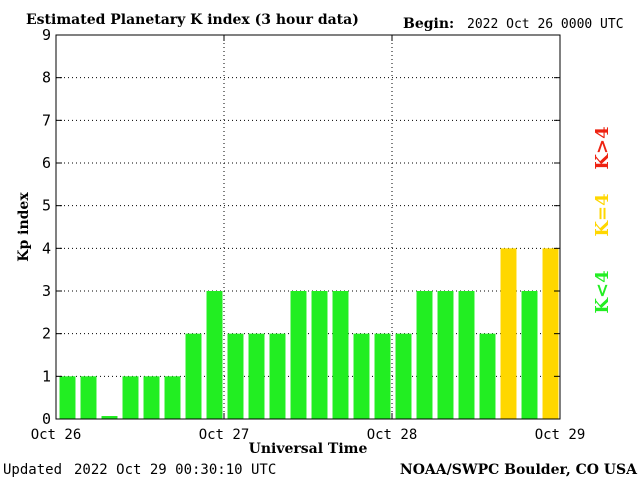 The height and width of the screenshot is (480, 640). Describe the element at coordinates (560, 435) in the screenshot. I see `x-tick-label: Oct 29` at that location.